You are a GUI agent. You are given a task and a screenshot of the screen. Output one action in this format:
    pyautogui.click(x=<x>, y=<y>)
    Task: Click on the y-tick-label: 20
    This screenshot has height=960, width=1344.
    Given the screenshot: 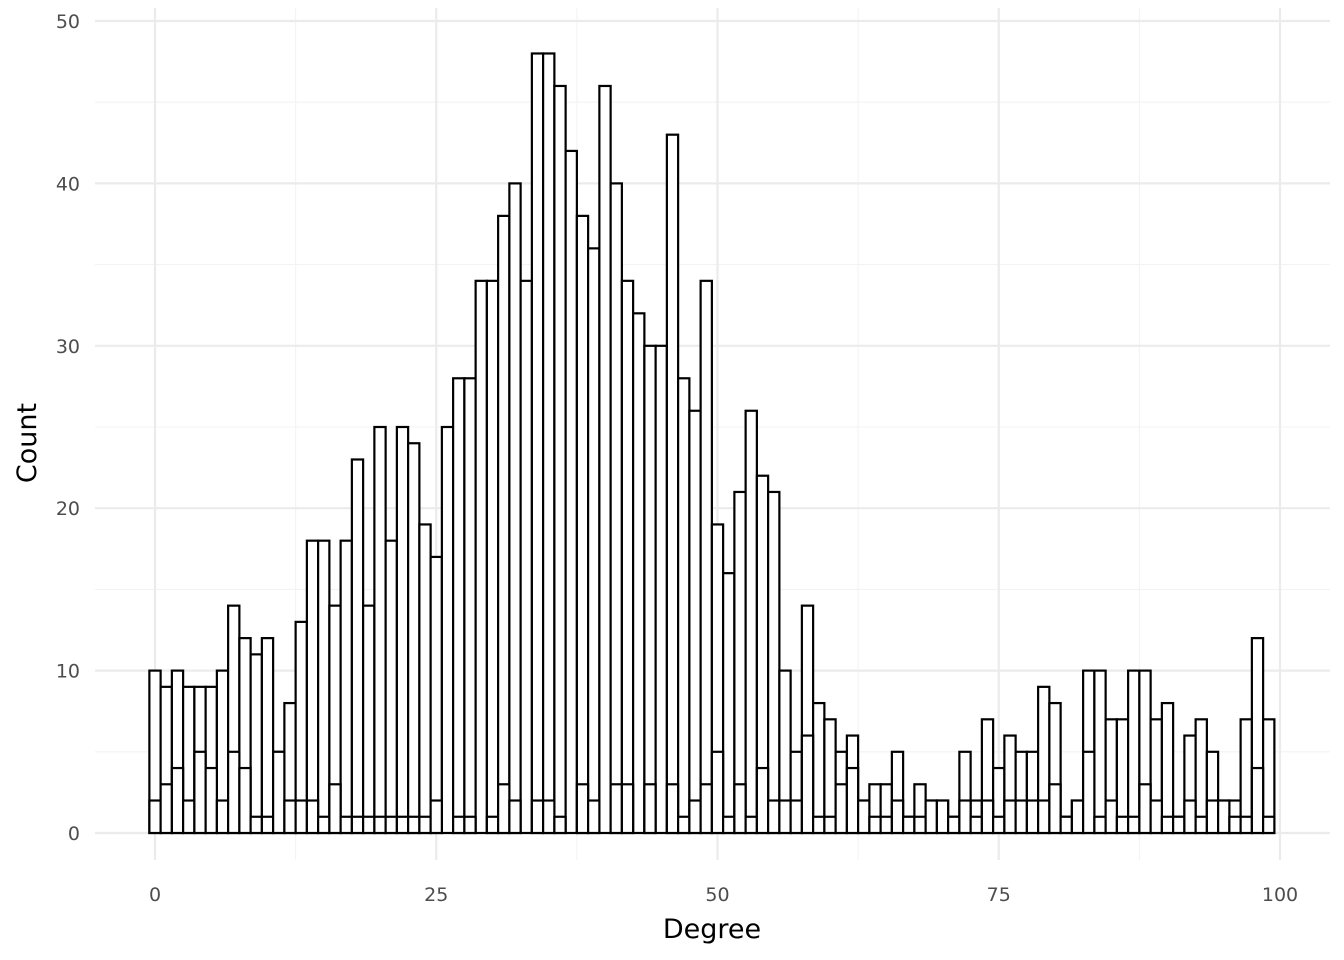 What is the action you would take?
    pyautogui.click(x=68, y=509)
    